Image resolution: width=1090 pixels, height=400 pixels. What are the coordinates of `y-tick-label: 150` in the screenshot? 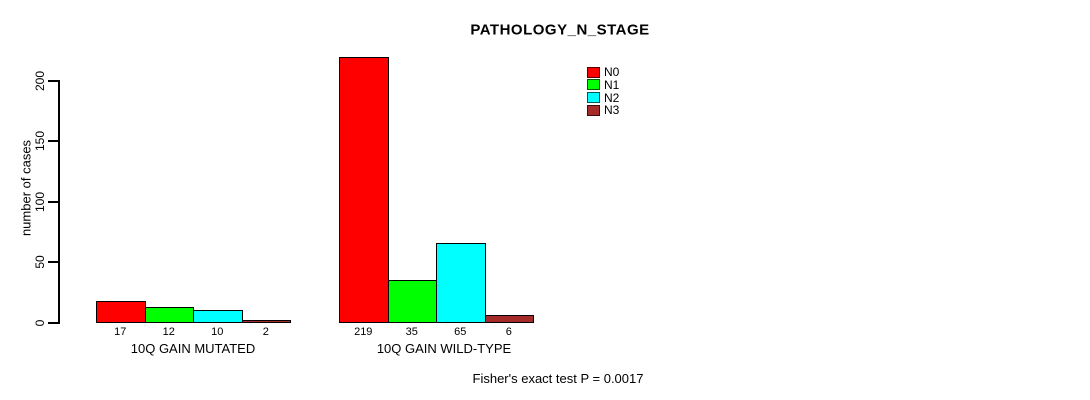 It's located at (40, 141).